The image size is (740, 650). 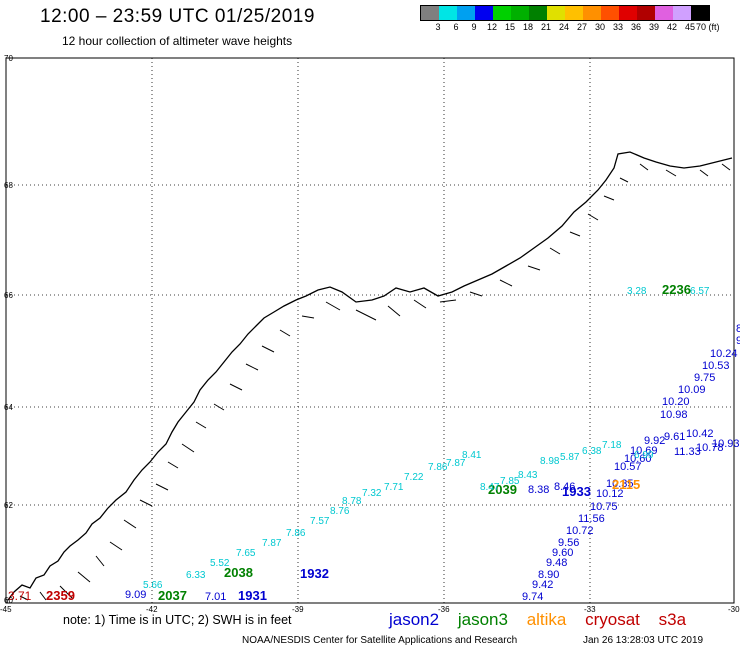 I want to click on track-label-s3a: 8.41, so click(x=472, y=455).